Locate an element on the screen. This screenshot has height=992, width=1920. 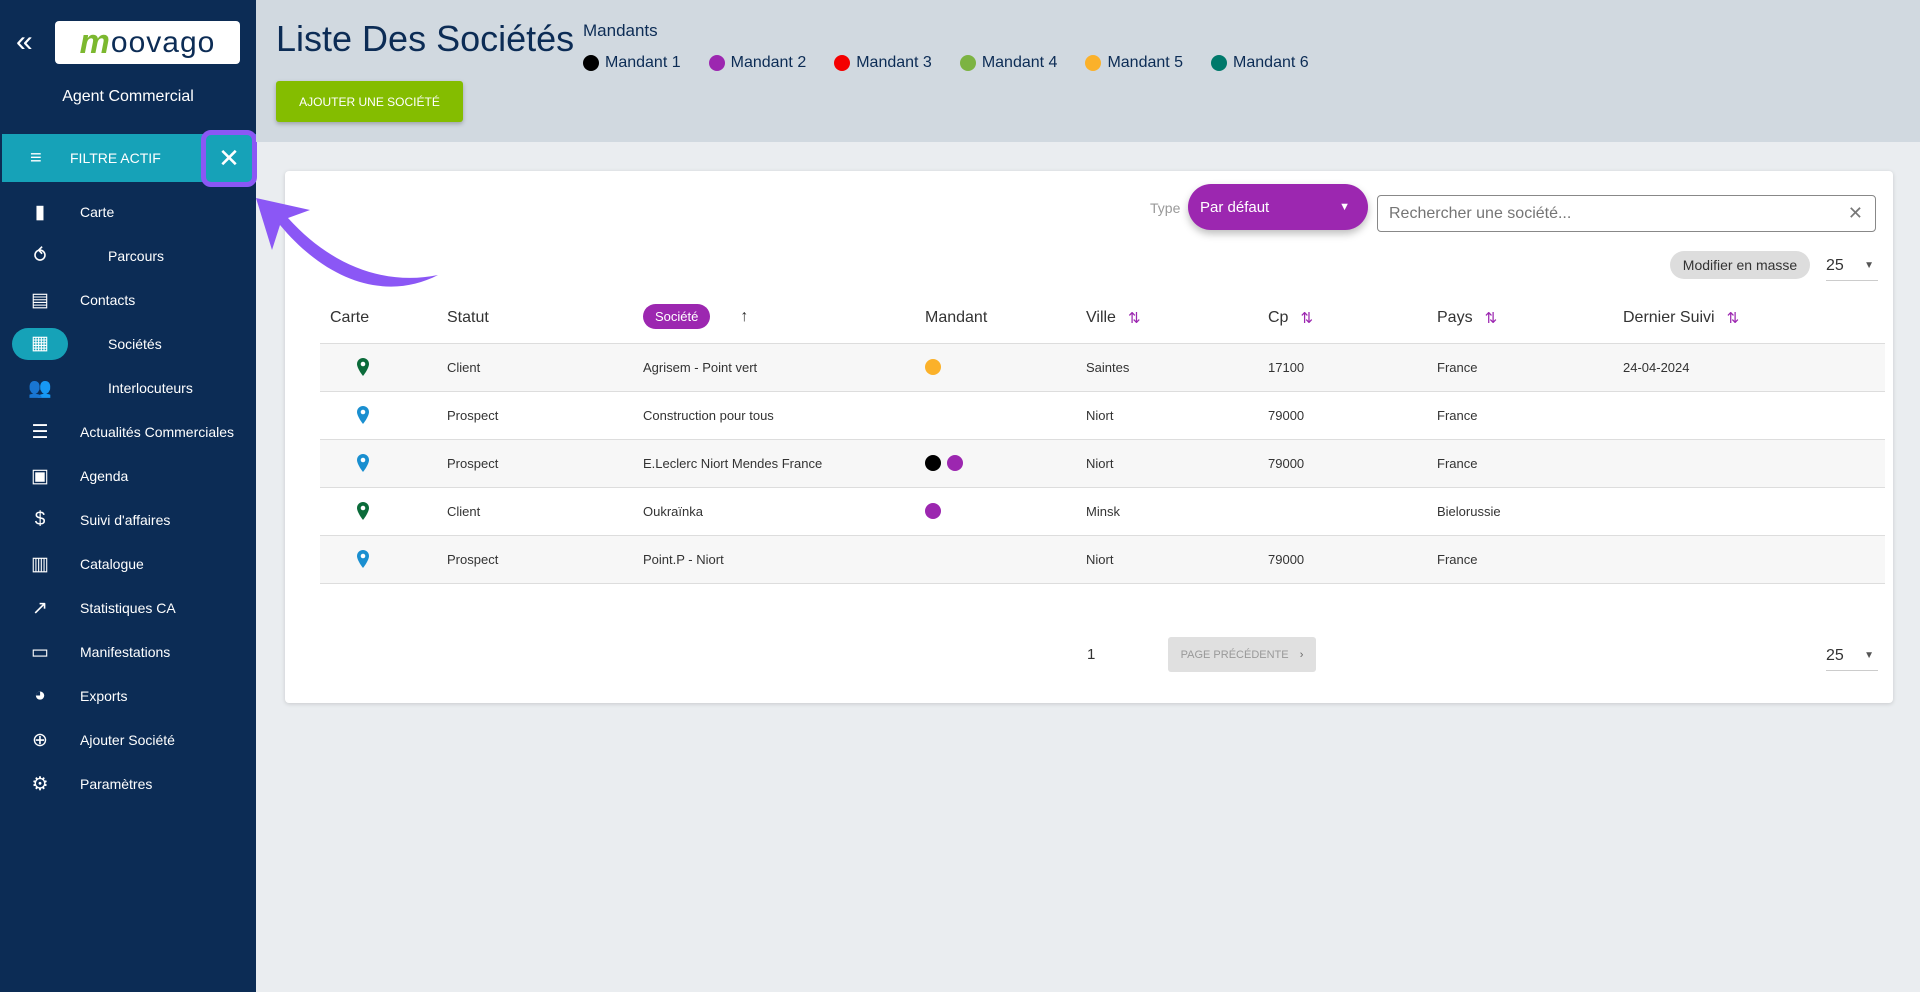
legend-item: Mandant 4 is located at coordinates (1008, 63).